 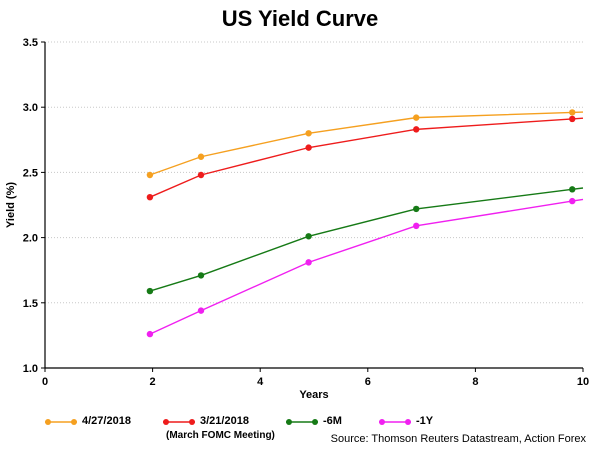 I want to click on y-axis-title: Yield (%), so click(x=11, y=205).